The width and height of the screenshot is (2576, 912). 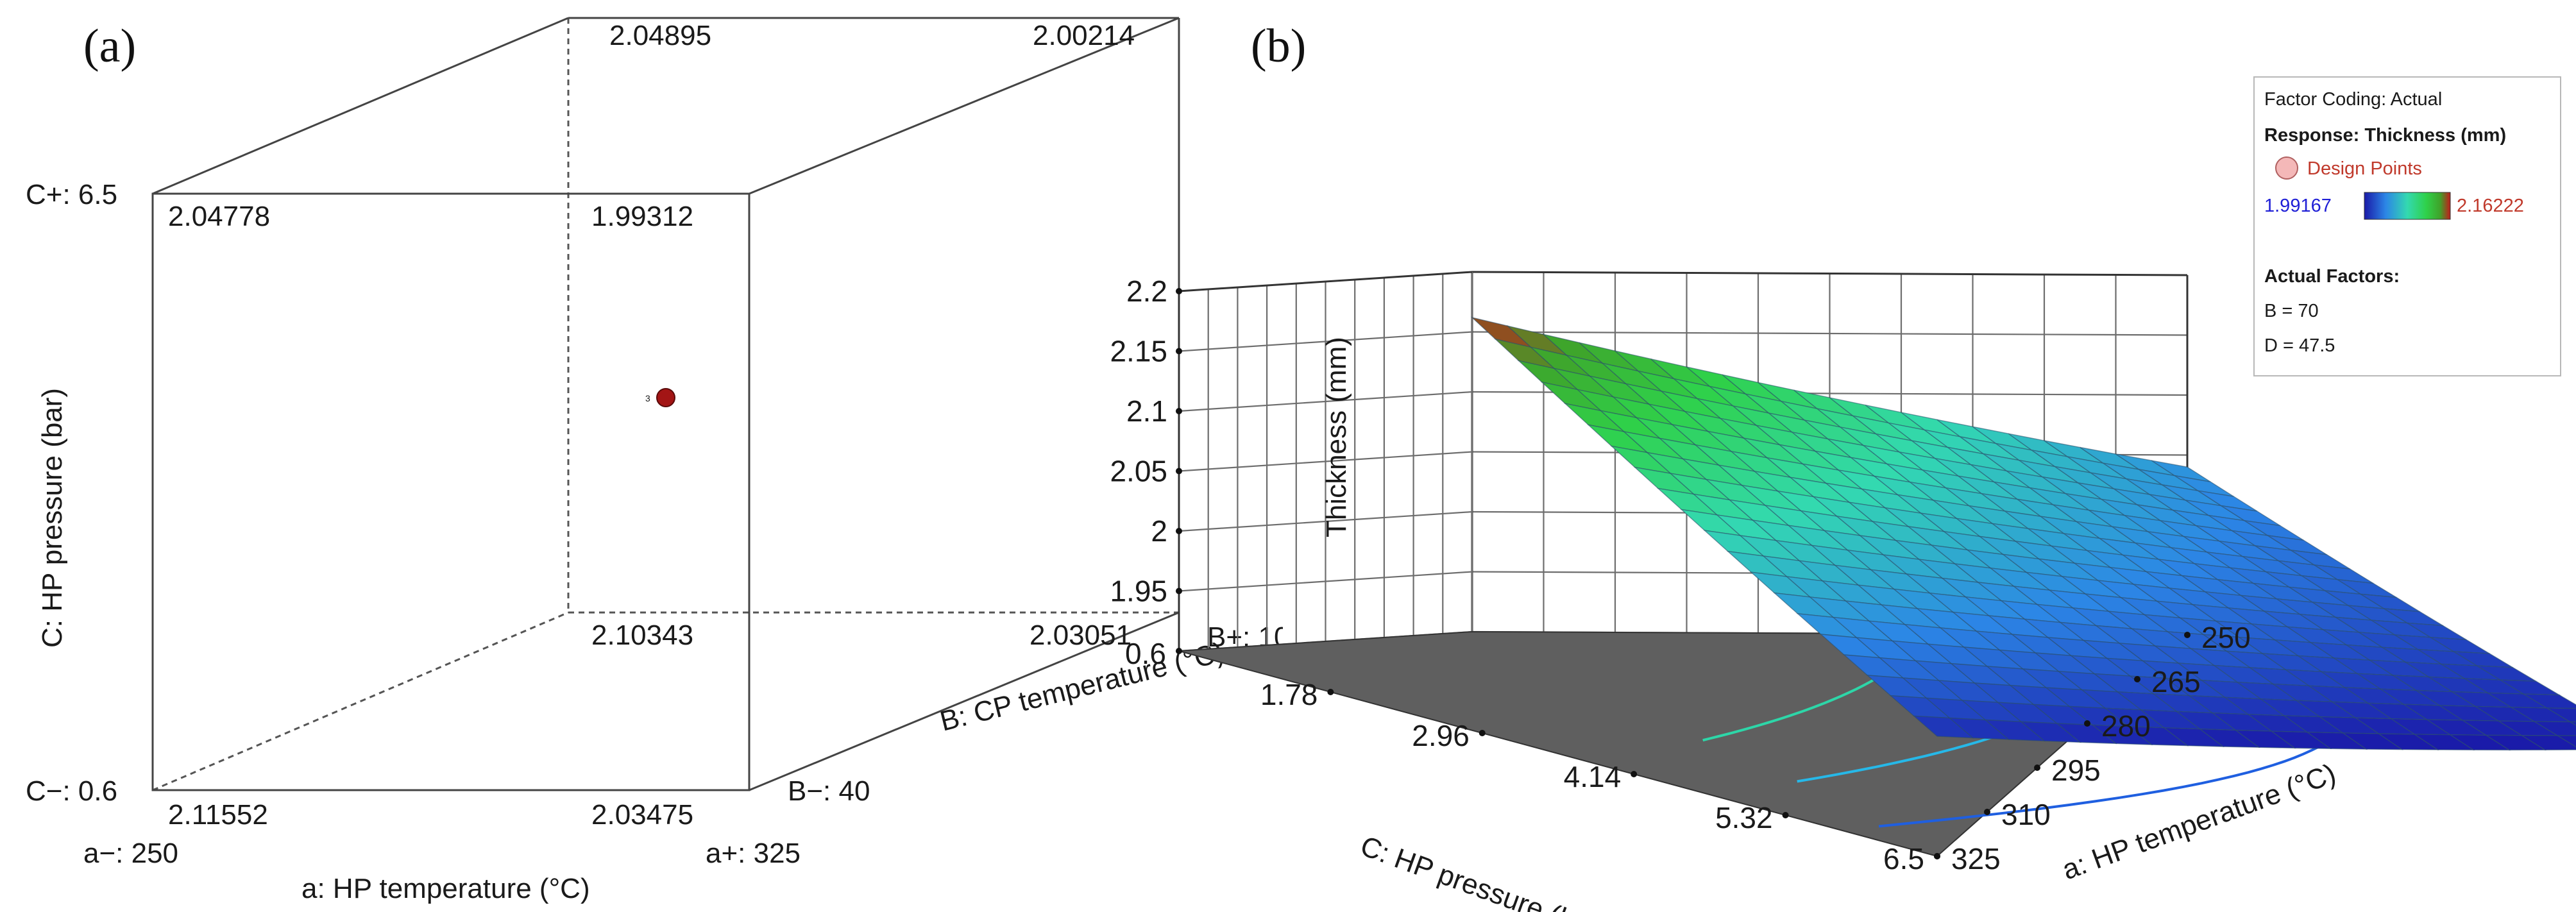 What do you see at coordinates (2299, 345) in the screenshot?
I see `legend-factor-d: D = 47.5` at bounding box center [2299, 345].